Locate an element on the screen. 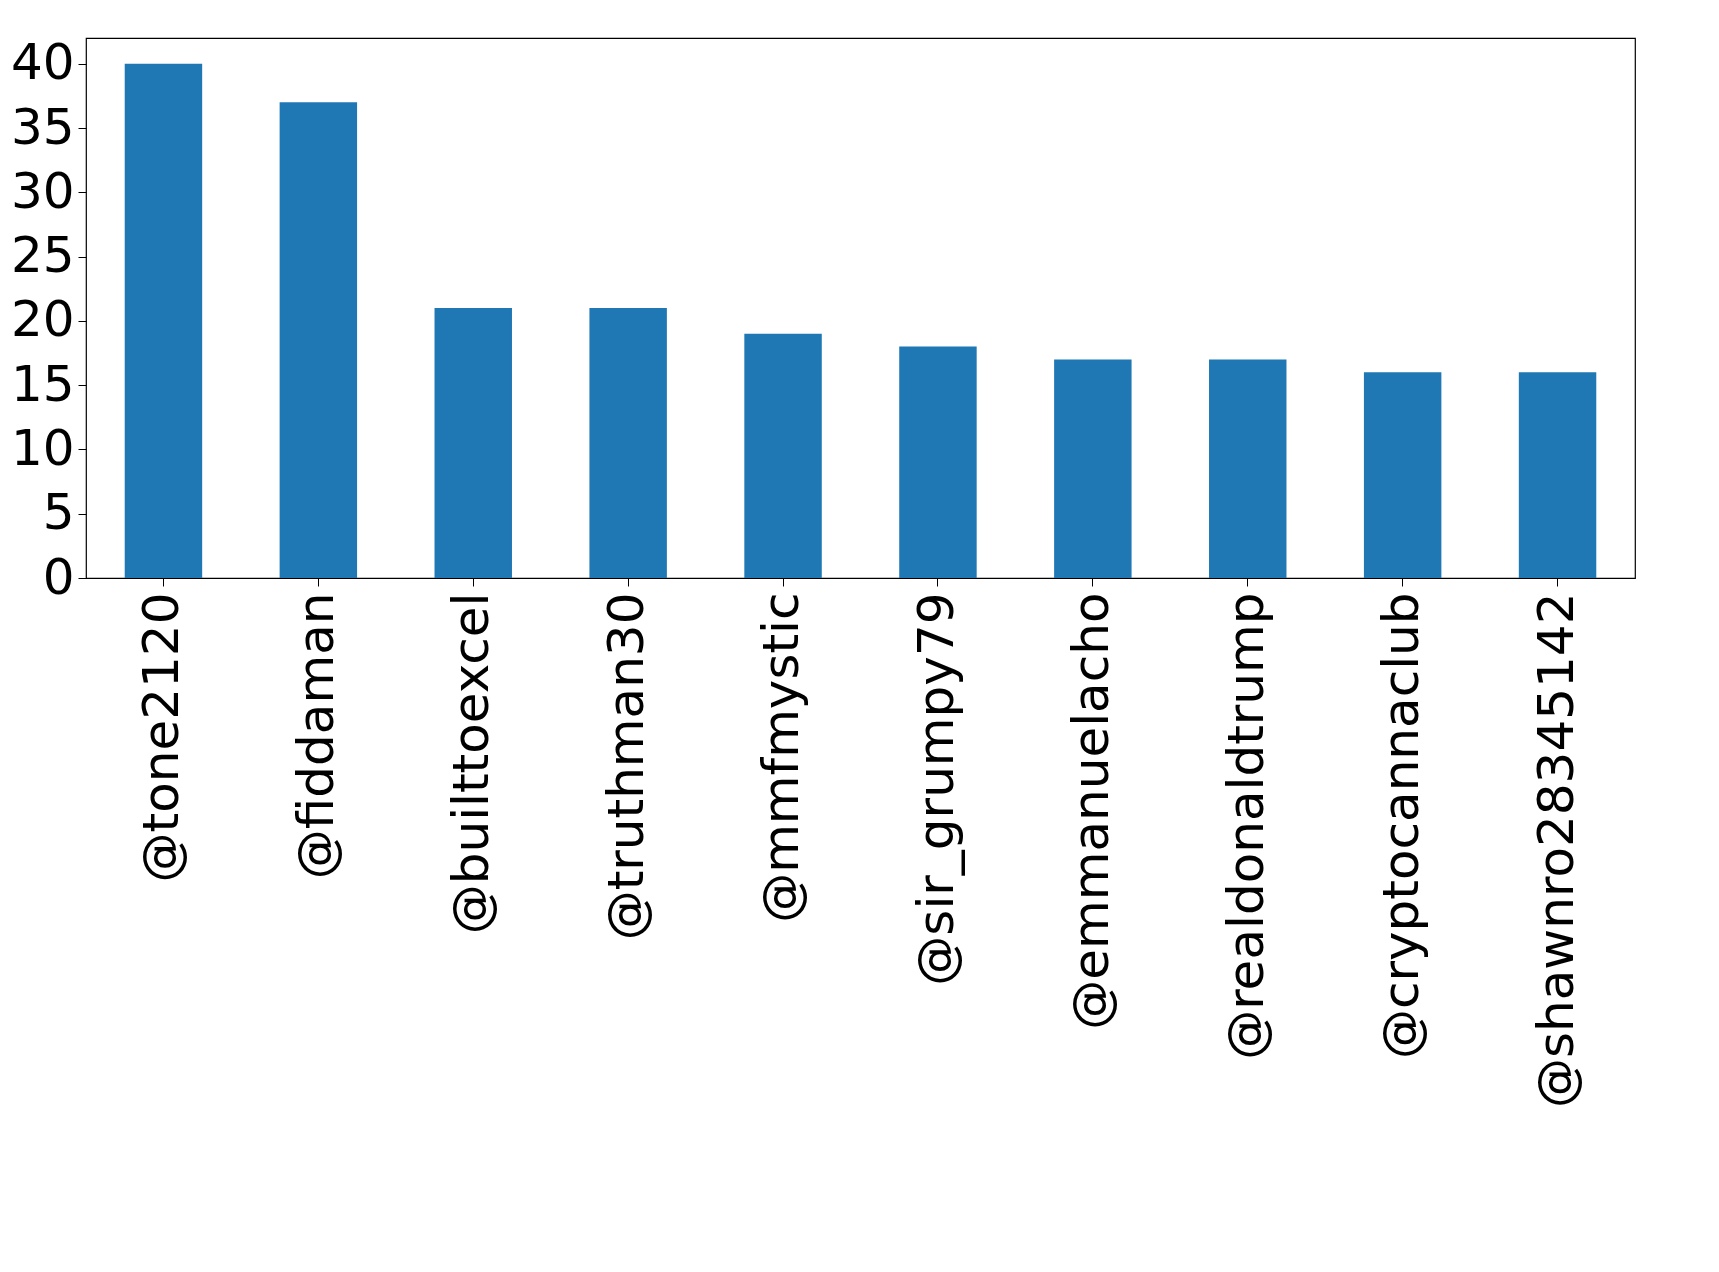 The image size is (1719, 1272). y-tick-label: 15 is located at coordinates (42, 383).